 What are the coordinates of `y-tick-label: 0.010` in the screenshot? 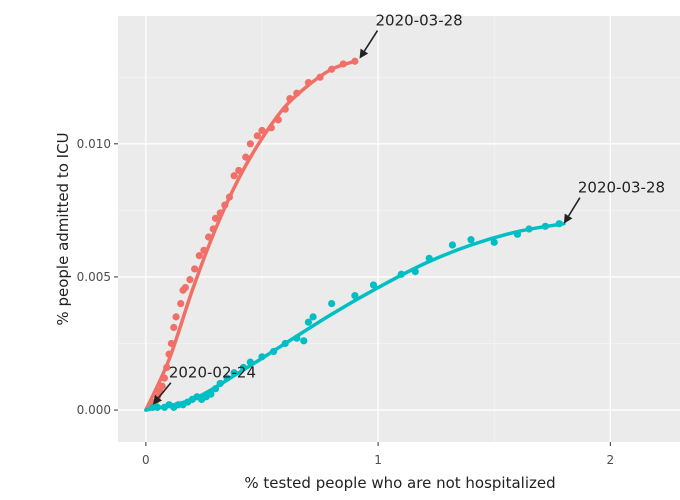 It's located at (94, 144).